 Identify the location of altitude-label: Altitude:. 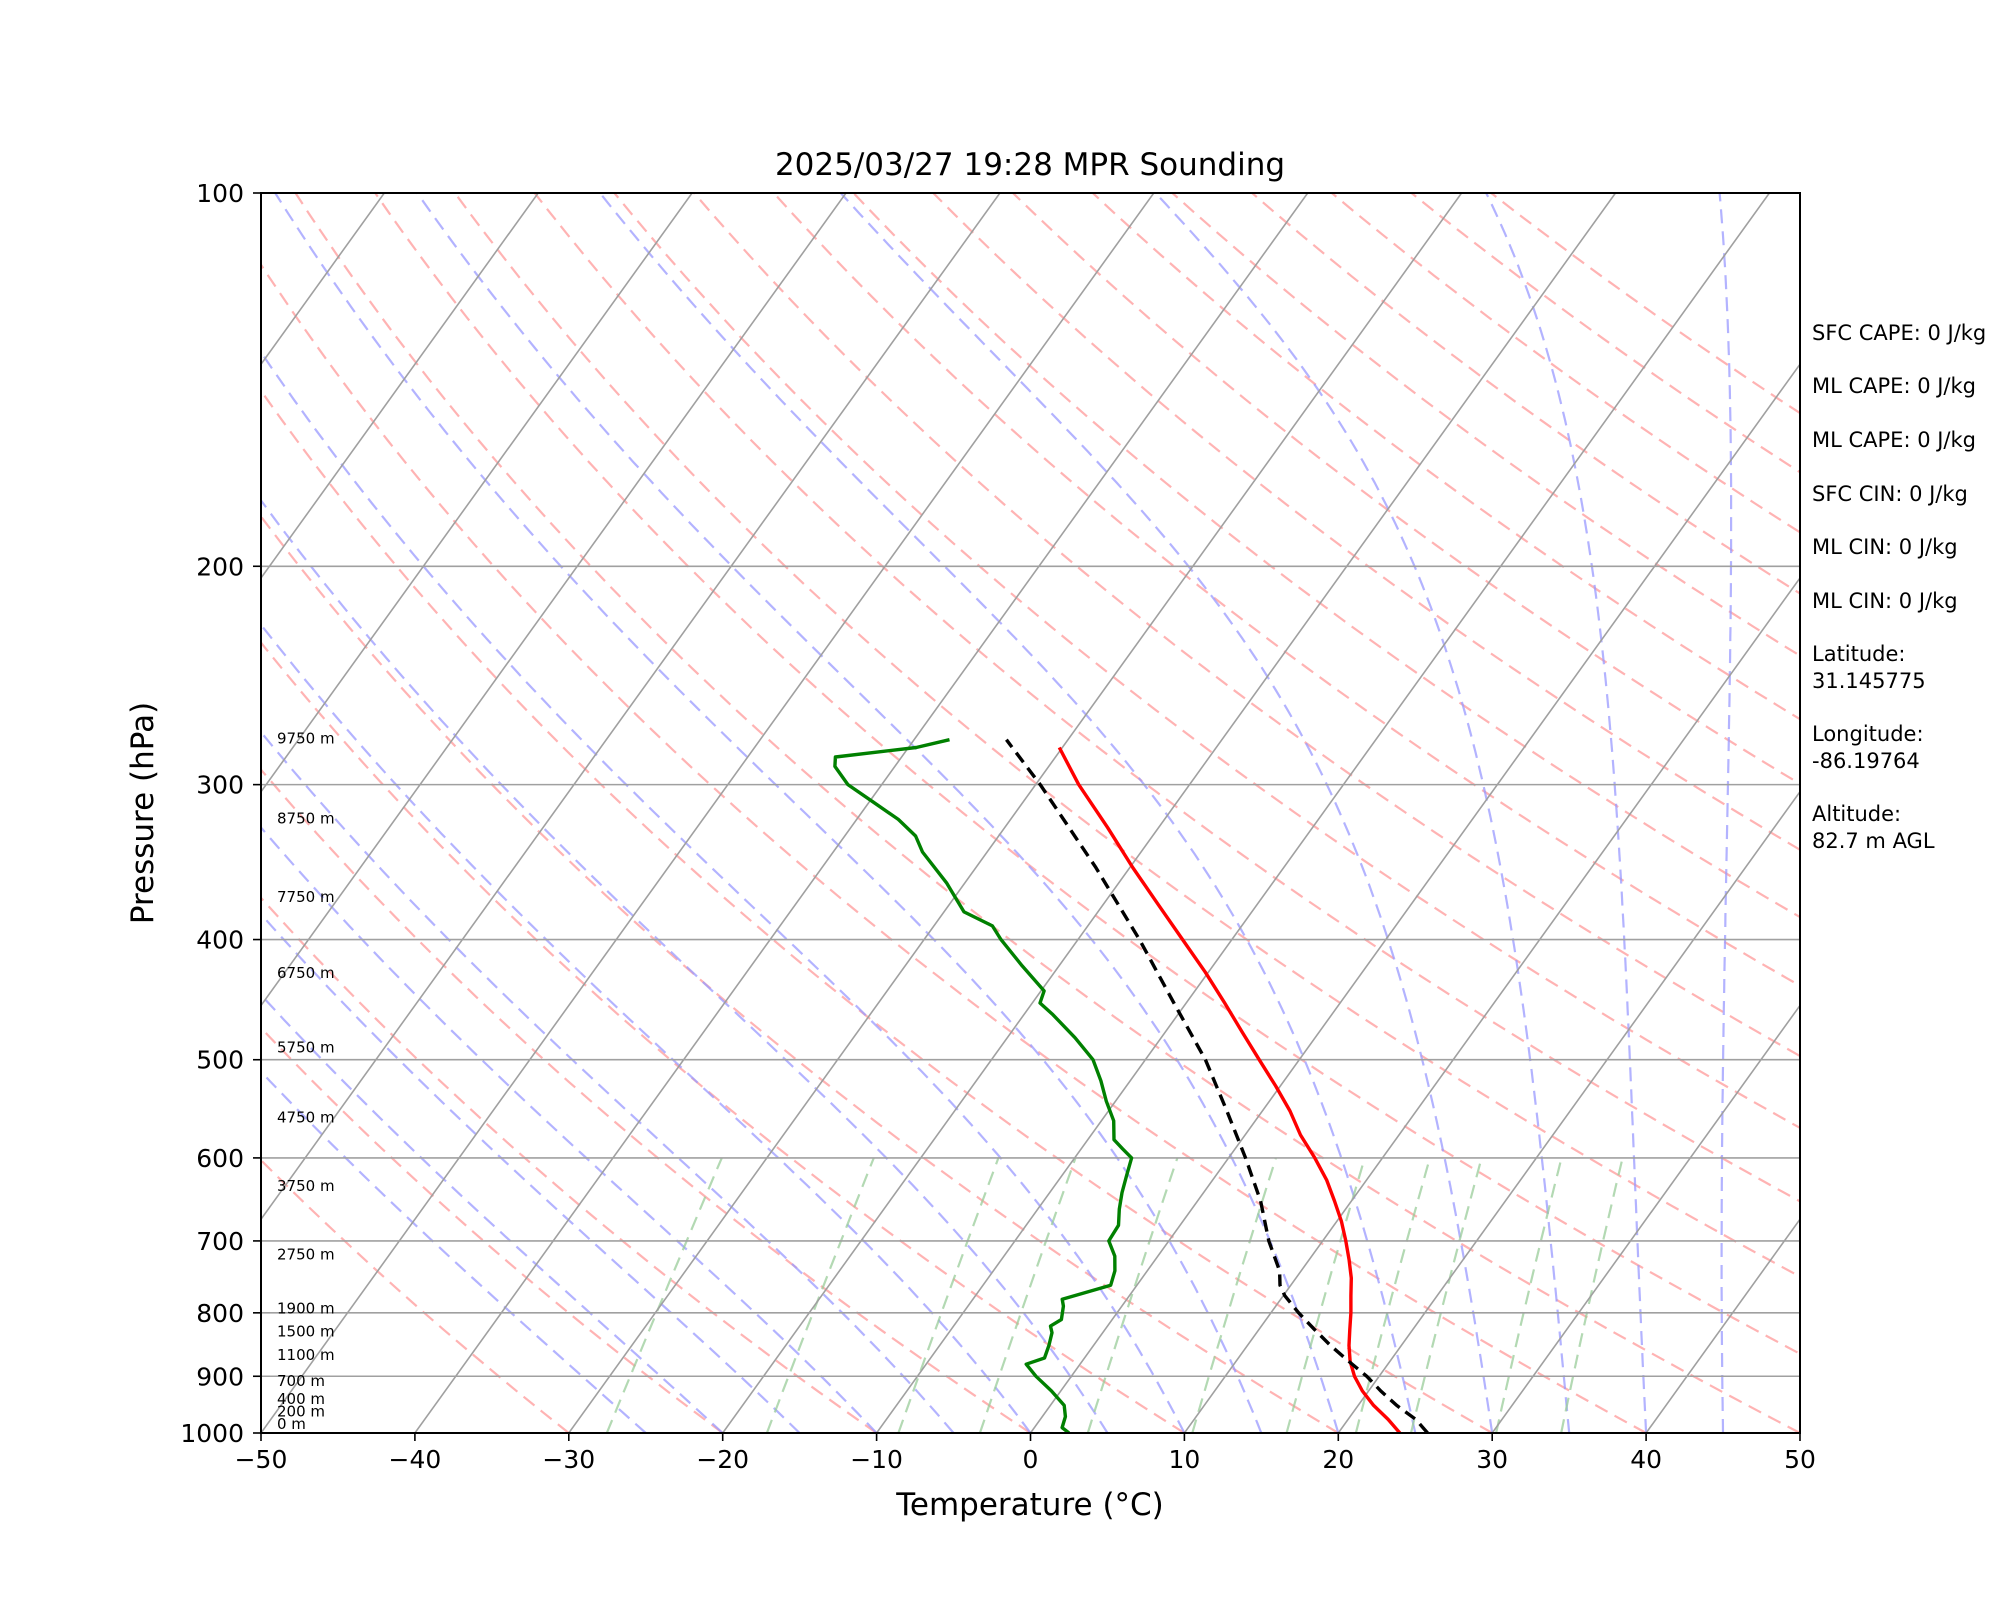
(1856, 814).